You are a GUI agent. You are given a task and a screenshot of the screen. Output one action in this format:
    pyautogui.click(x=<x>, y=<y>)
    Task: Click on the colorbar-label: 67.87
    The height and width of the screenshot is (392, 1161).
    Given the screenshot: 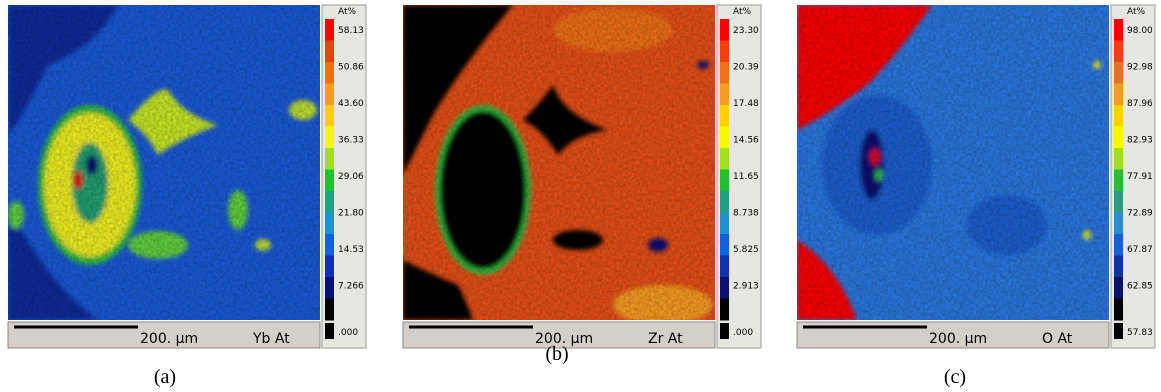 What is the action you would take?
    pyautogui.click(x=1140, y=250)
    